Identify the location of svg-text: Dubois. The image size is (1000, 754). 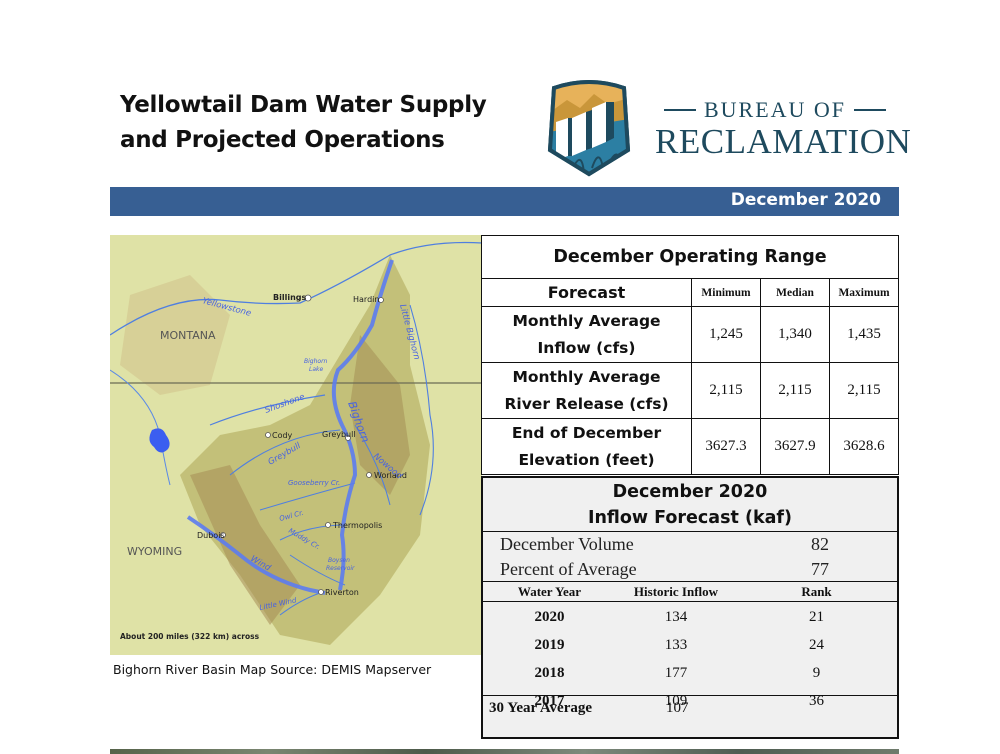
(211, 535).